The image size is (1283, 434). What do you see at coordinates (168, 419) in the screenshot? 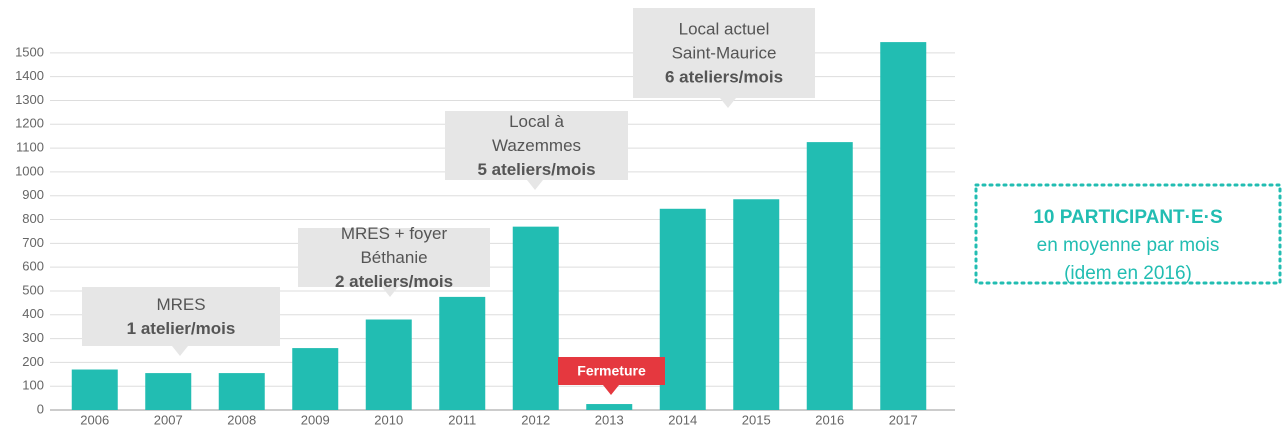
I see `x-tick-label: 2007` at bounding box center [168, 419].